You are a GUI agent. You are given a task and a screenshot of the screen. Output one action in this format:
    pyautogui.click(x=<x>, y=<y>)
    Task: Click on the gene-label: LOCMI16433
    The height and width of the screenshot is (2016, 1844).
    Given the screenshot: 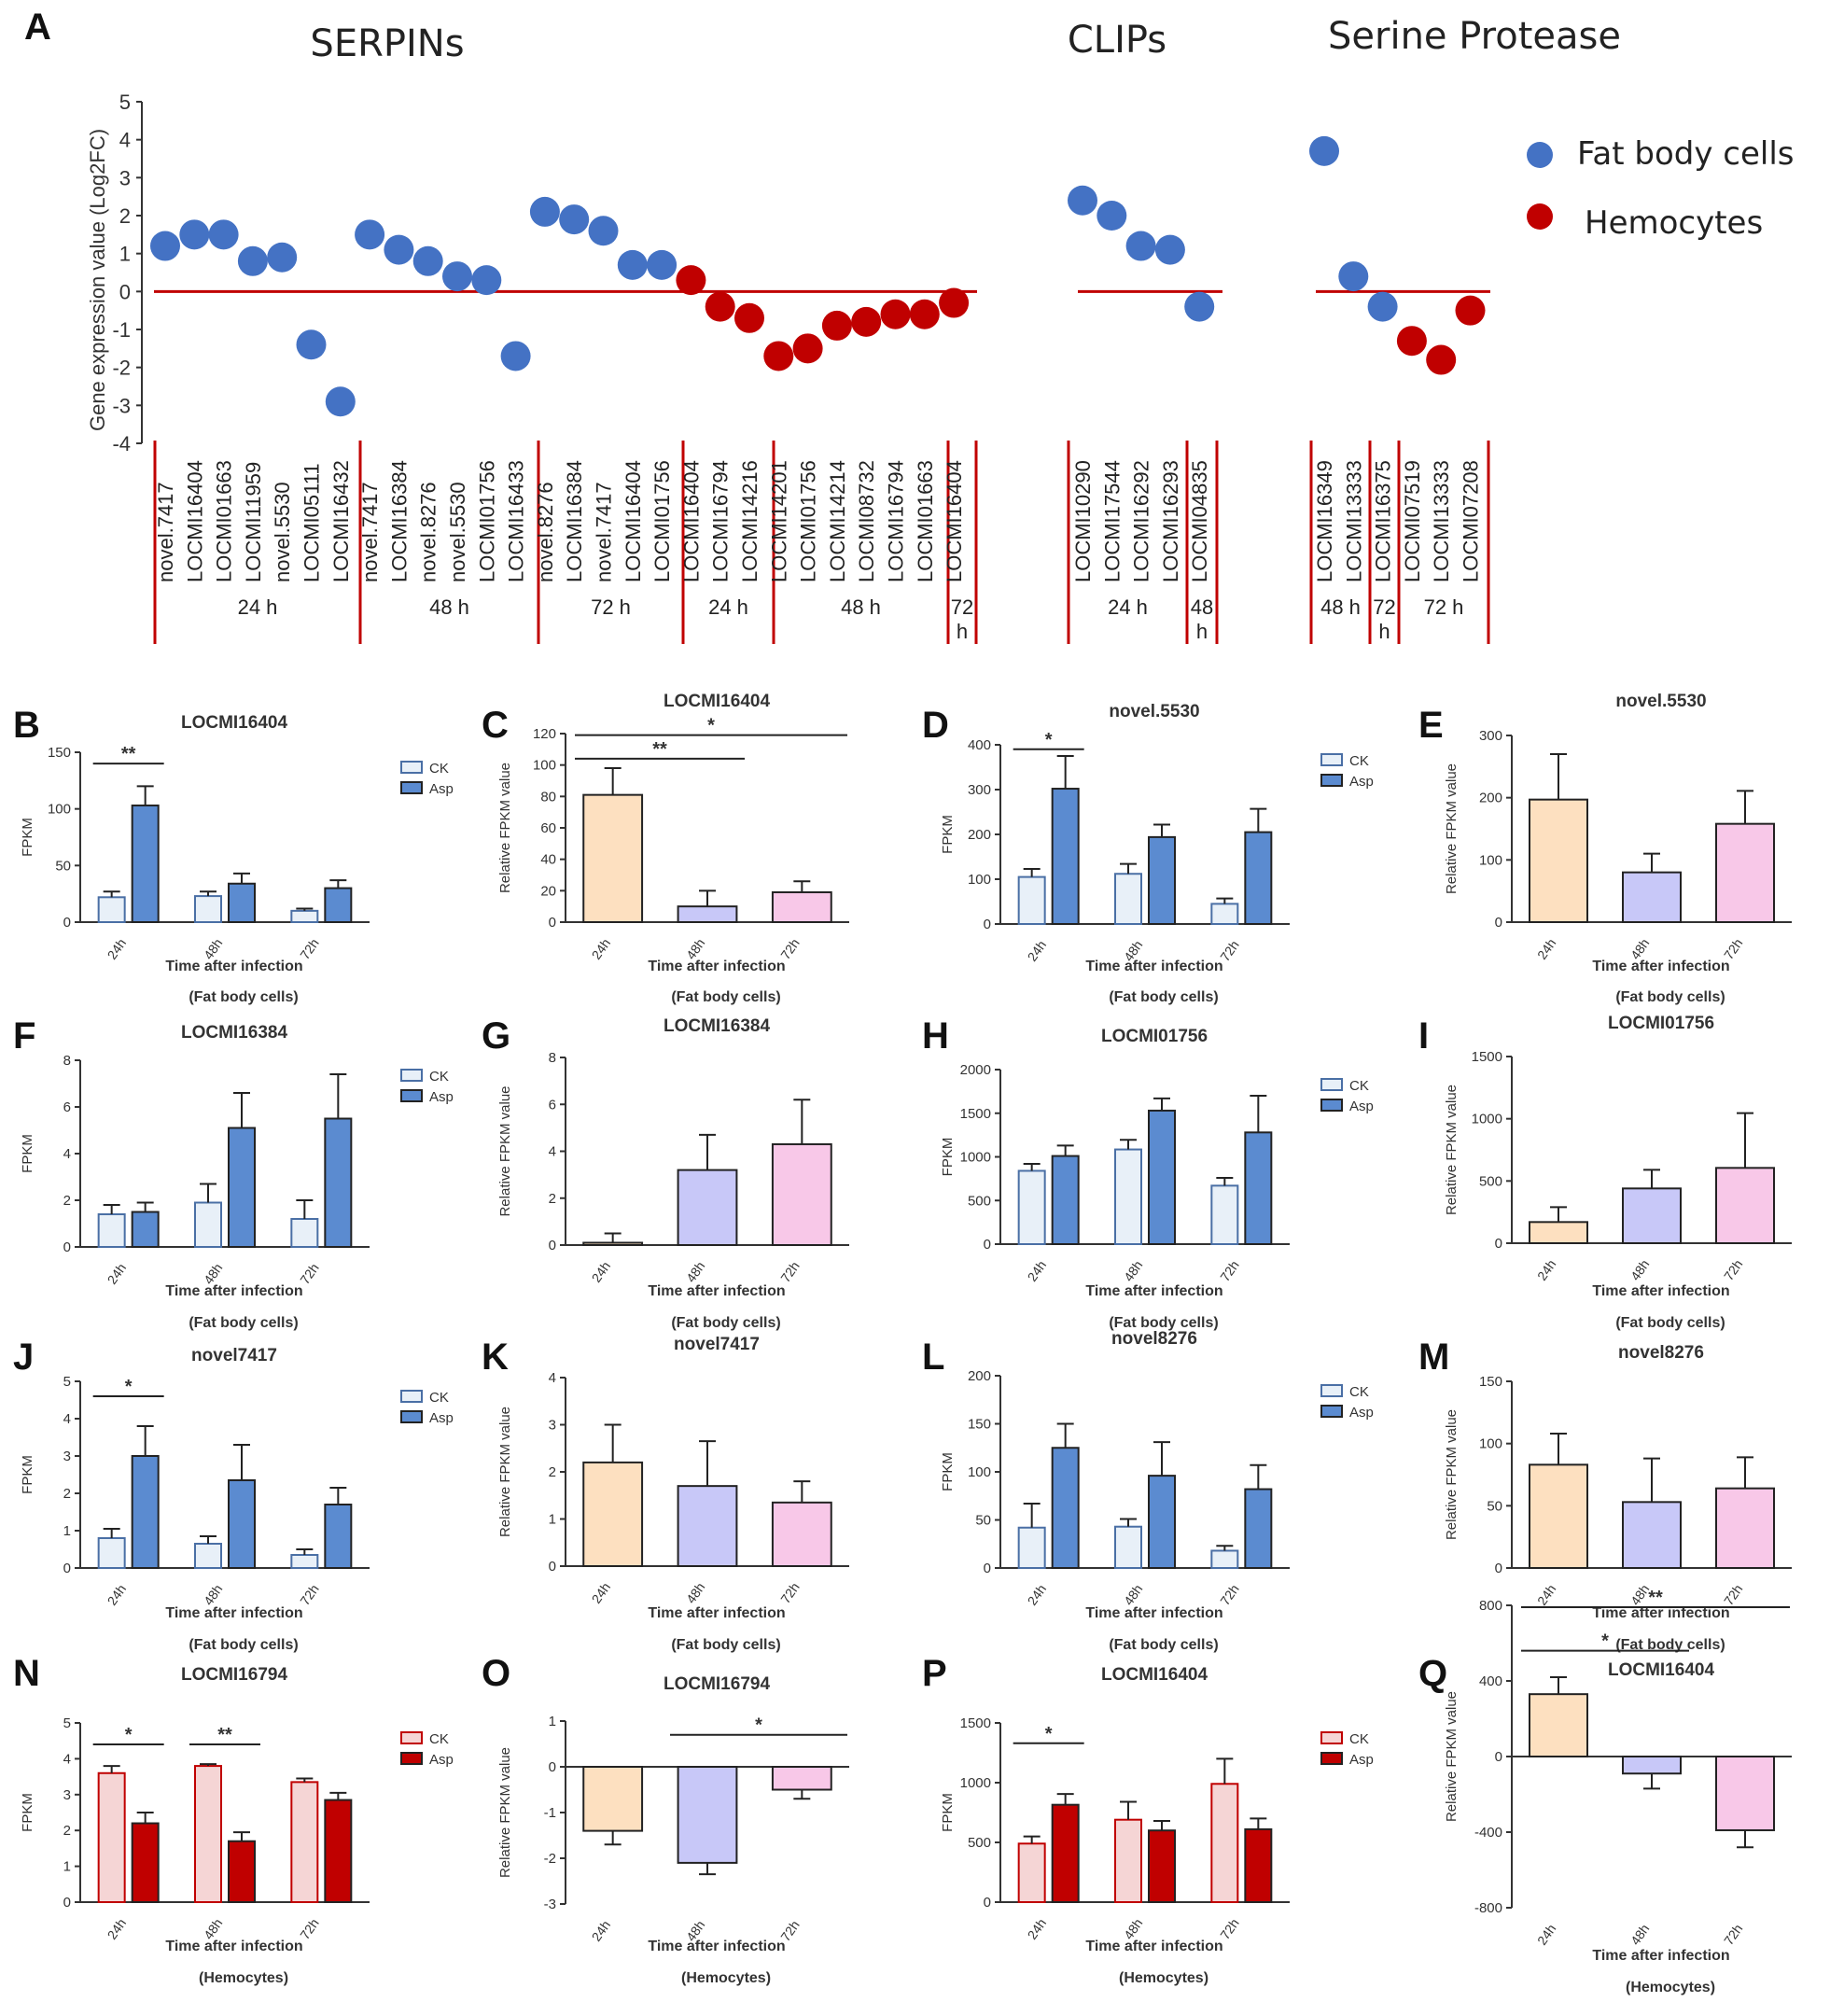 What is the action you would take?
    pyautogui.click(x=516, y=521)
    